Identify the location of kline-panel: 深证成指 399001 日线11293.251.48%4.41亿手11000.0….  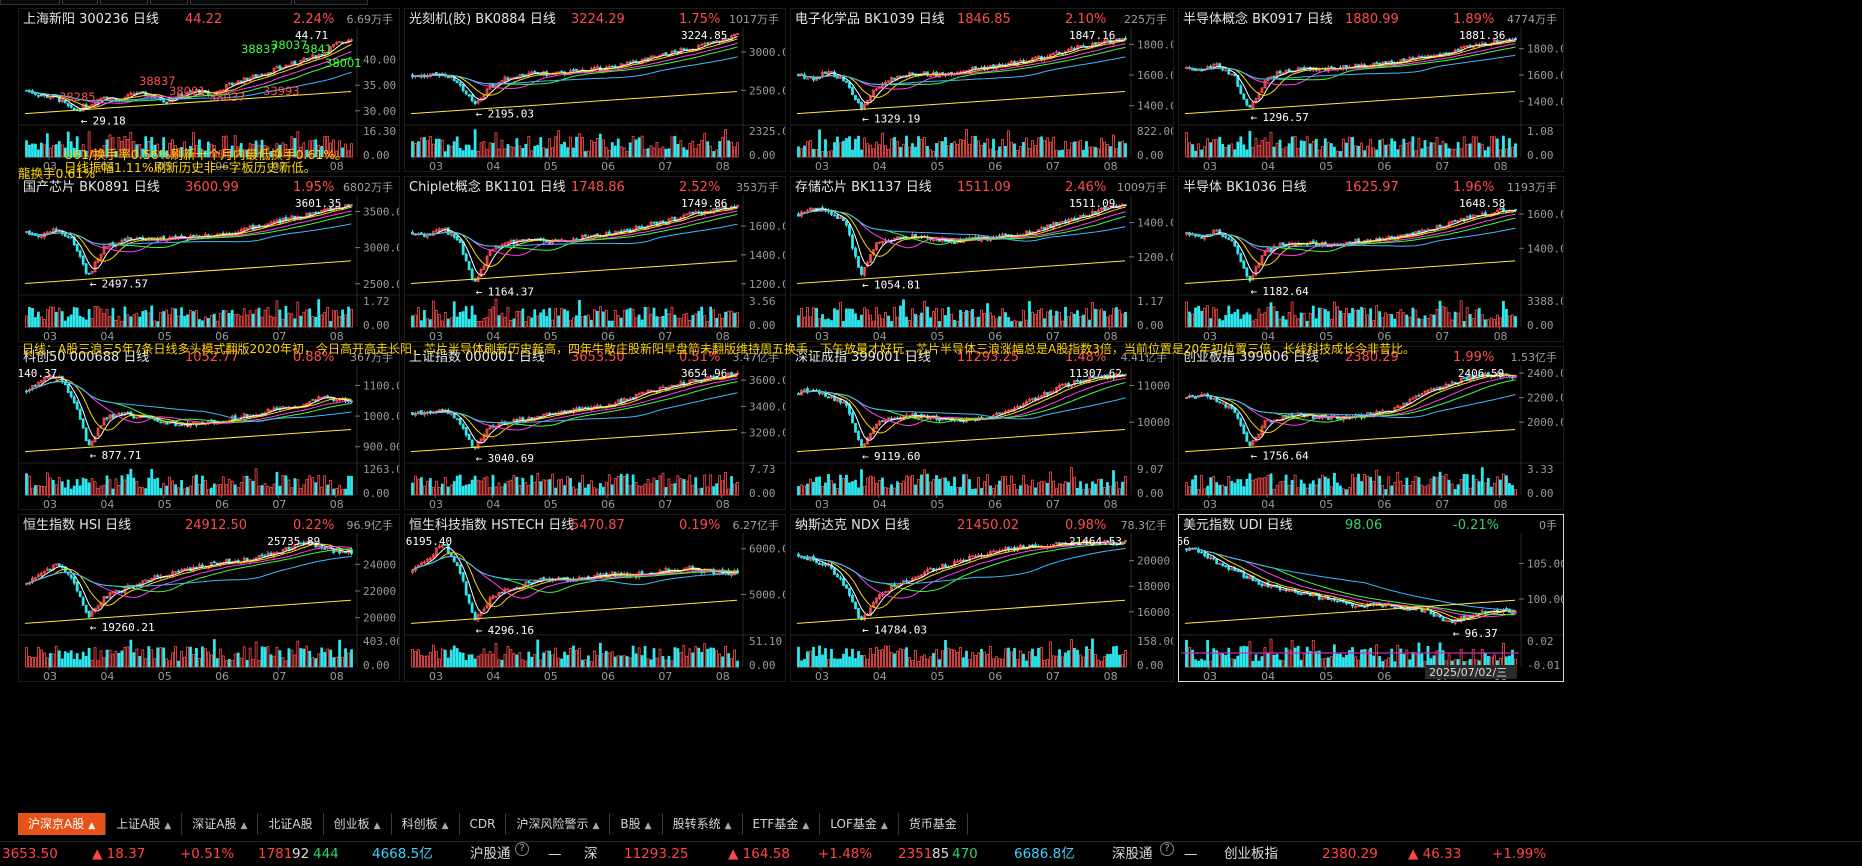
(982, 428).